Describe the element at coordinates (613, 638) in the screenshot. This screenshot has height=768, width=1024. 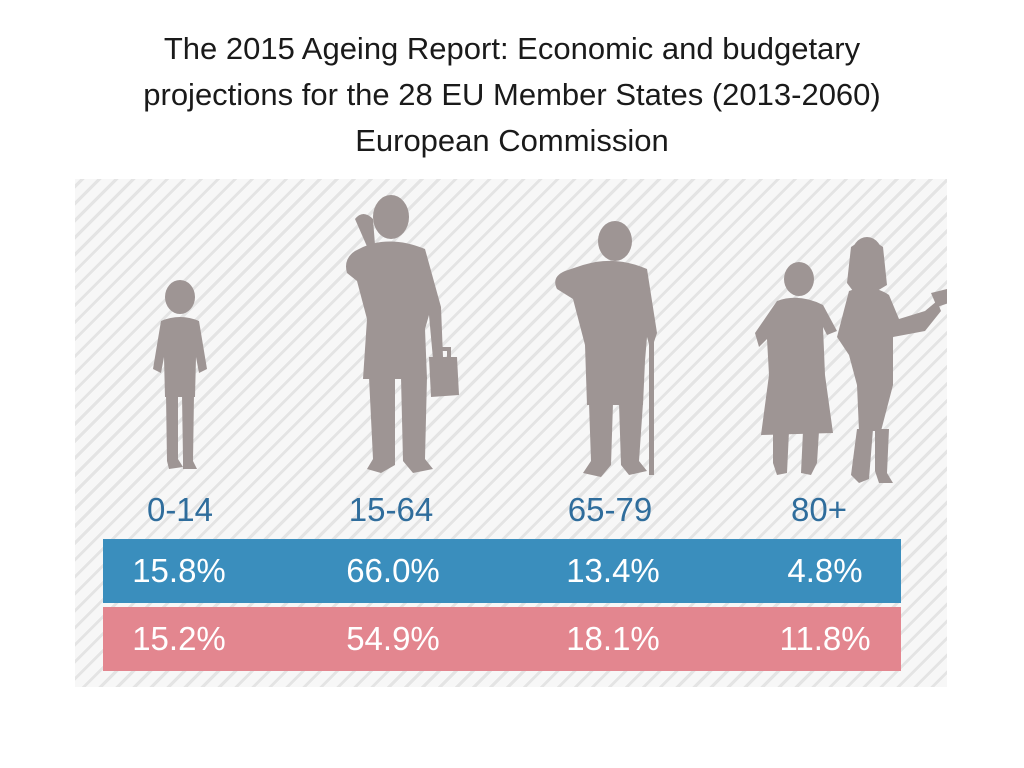
I see `data-label: 18.1%` at that location.